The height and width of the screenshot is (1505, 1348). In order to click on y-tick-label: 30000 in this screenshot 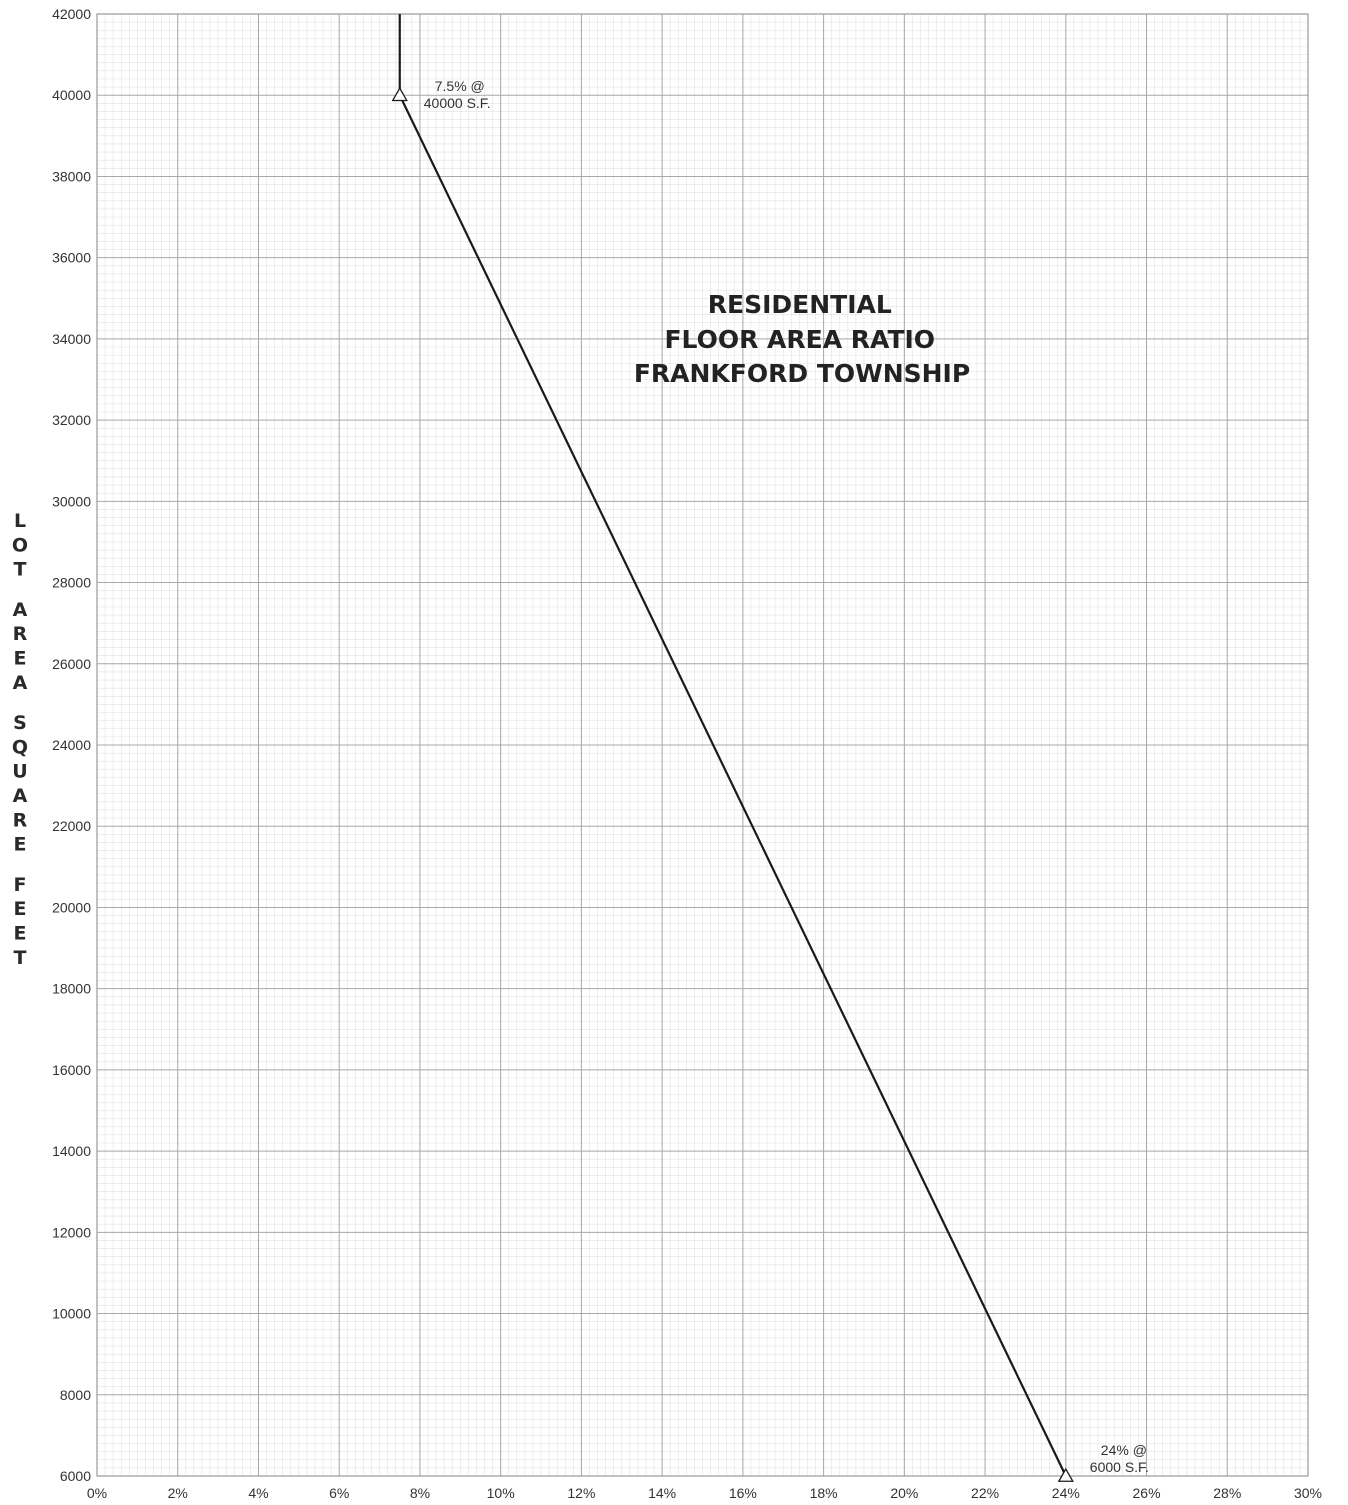, I will do `click(71, 501)`.